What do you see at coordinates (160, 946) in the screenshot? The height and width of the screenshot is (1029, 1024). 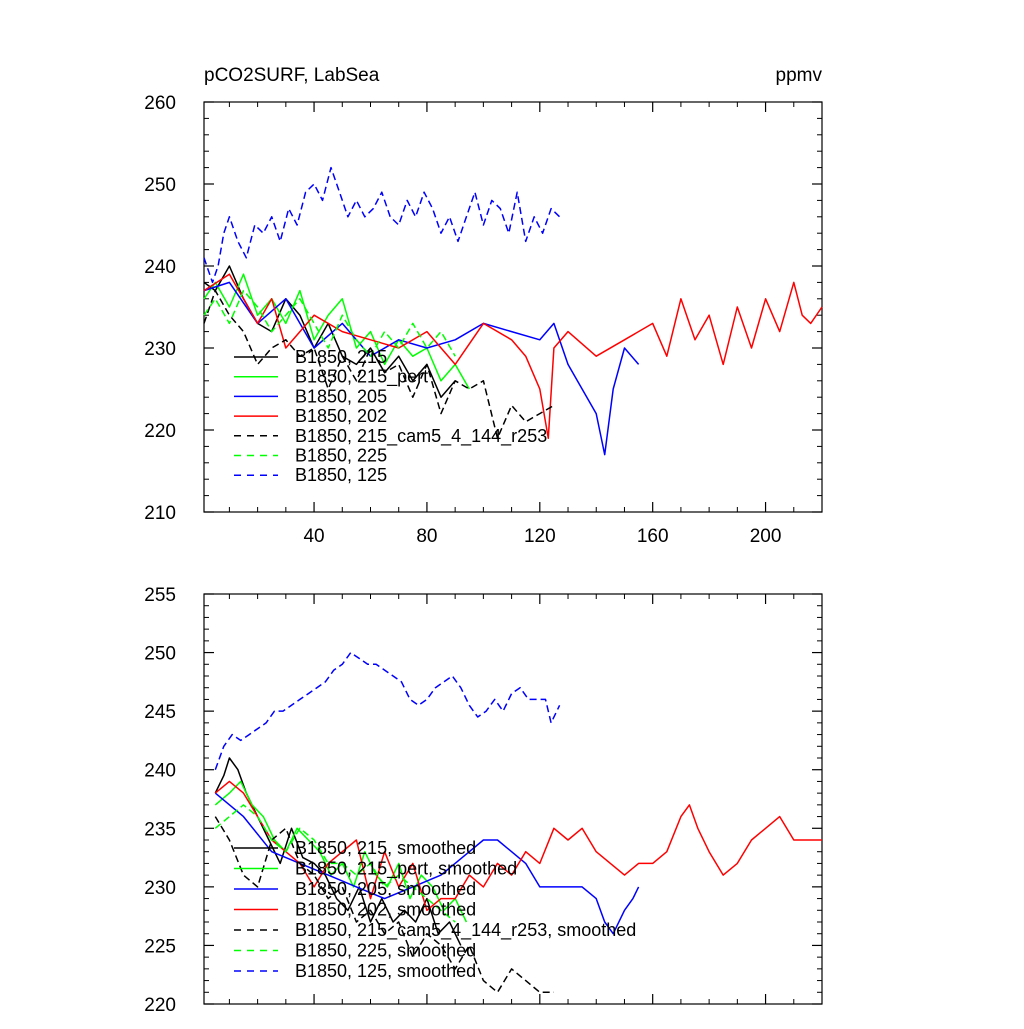 I see `y-tick-label: 225` at bounding box center [160, 946].